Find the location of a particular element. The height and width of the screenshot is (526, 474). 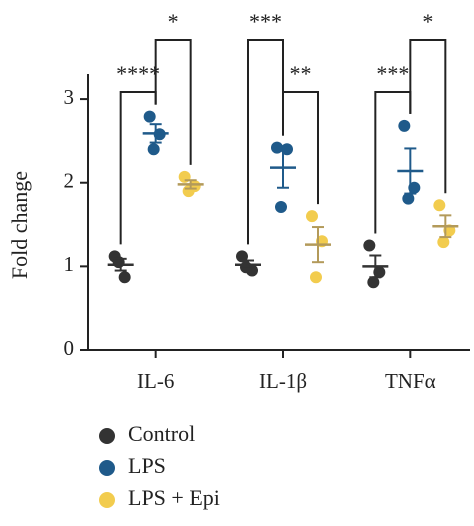

y-tick-label: 0 is located at coordinates (69, 348).